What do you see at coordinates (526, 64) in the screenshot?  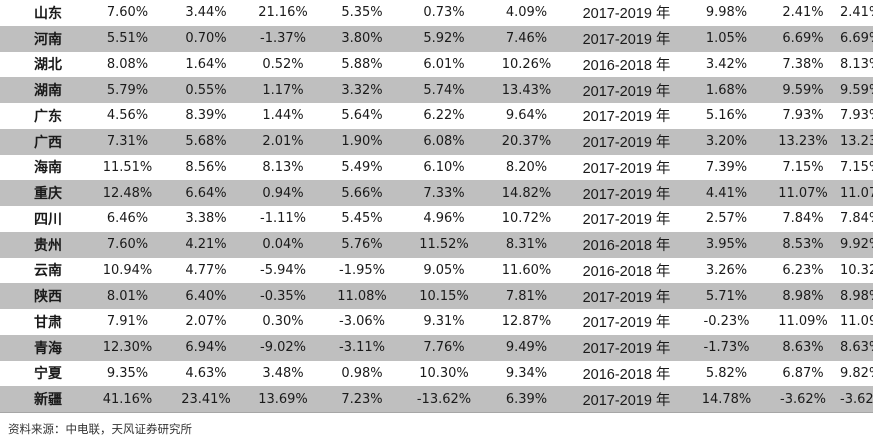 I see `value-cell: 10.26%` at bounding box center [526, 64].